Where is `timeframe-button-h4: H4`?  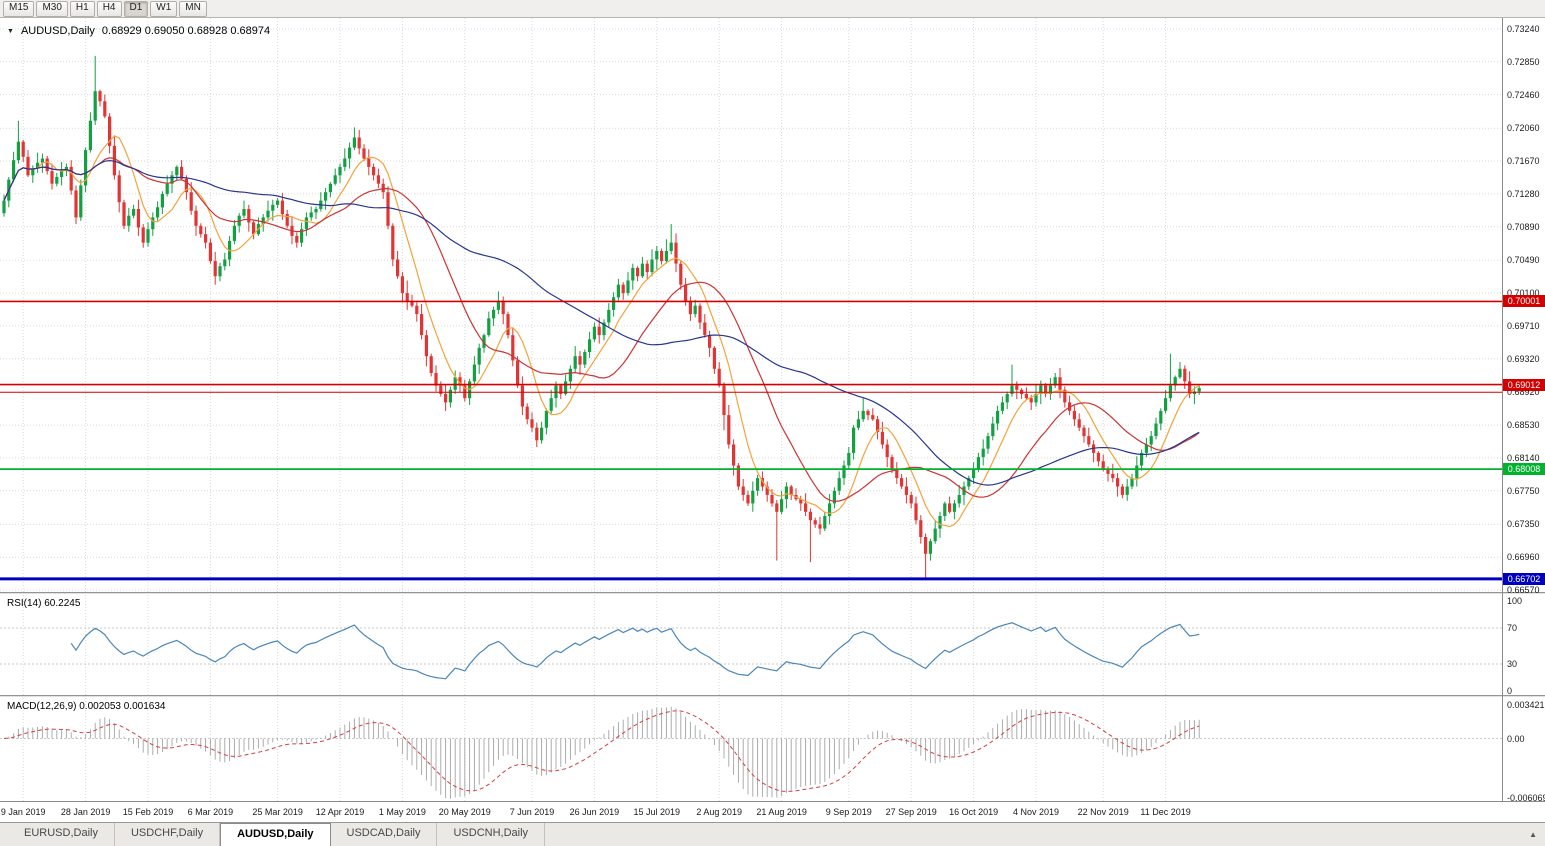 timeframe-button-h4: H4 is located at coordinates (109, 8).